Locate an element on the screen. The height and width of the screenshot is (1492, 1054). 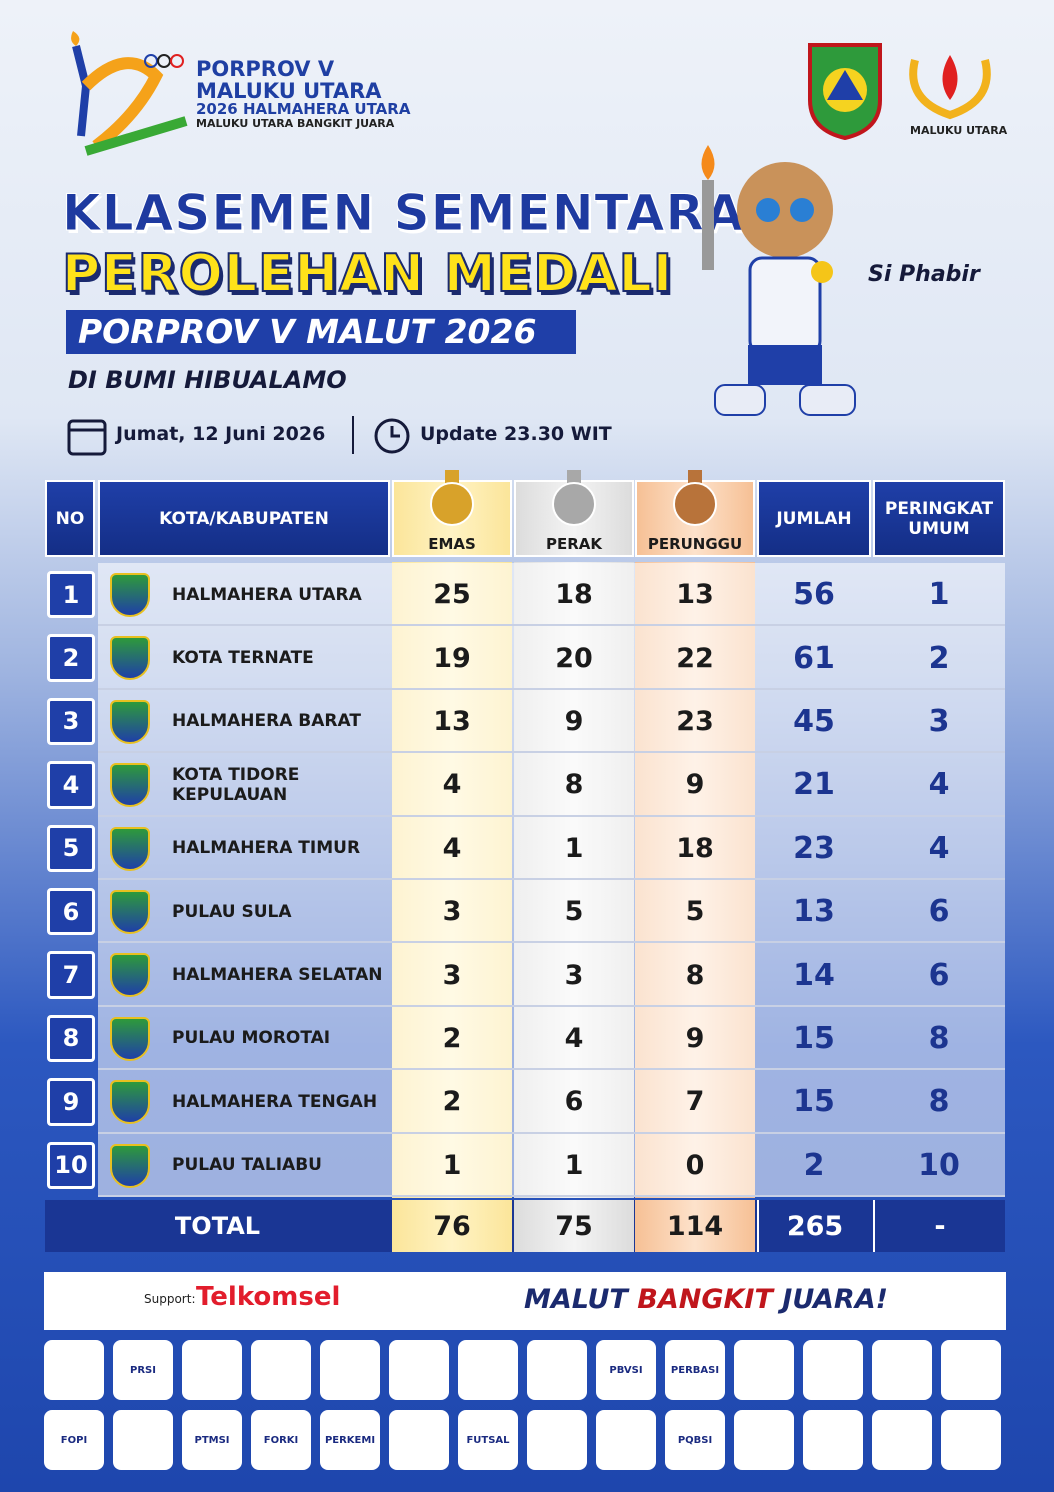
logo-line: MALUKU UTARA is located at coordinates (289, 91).